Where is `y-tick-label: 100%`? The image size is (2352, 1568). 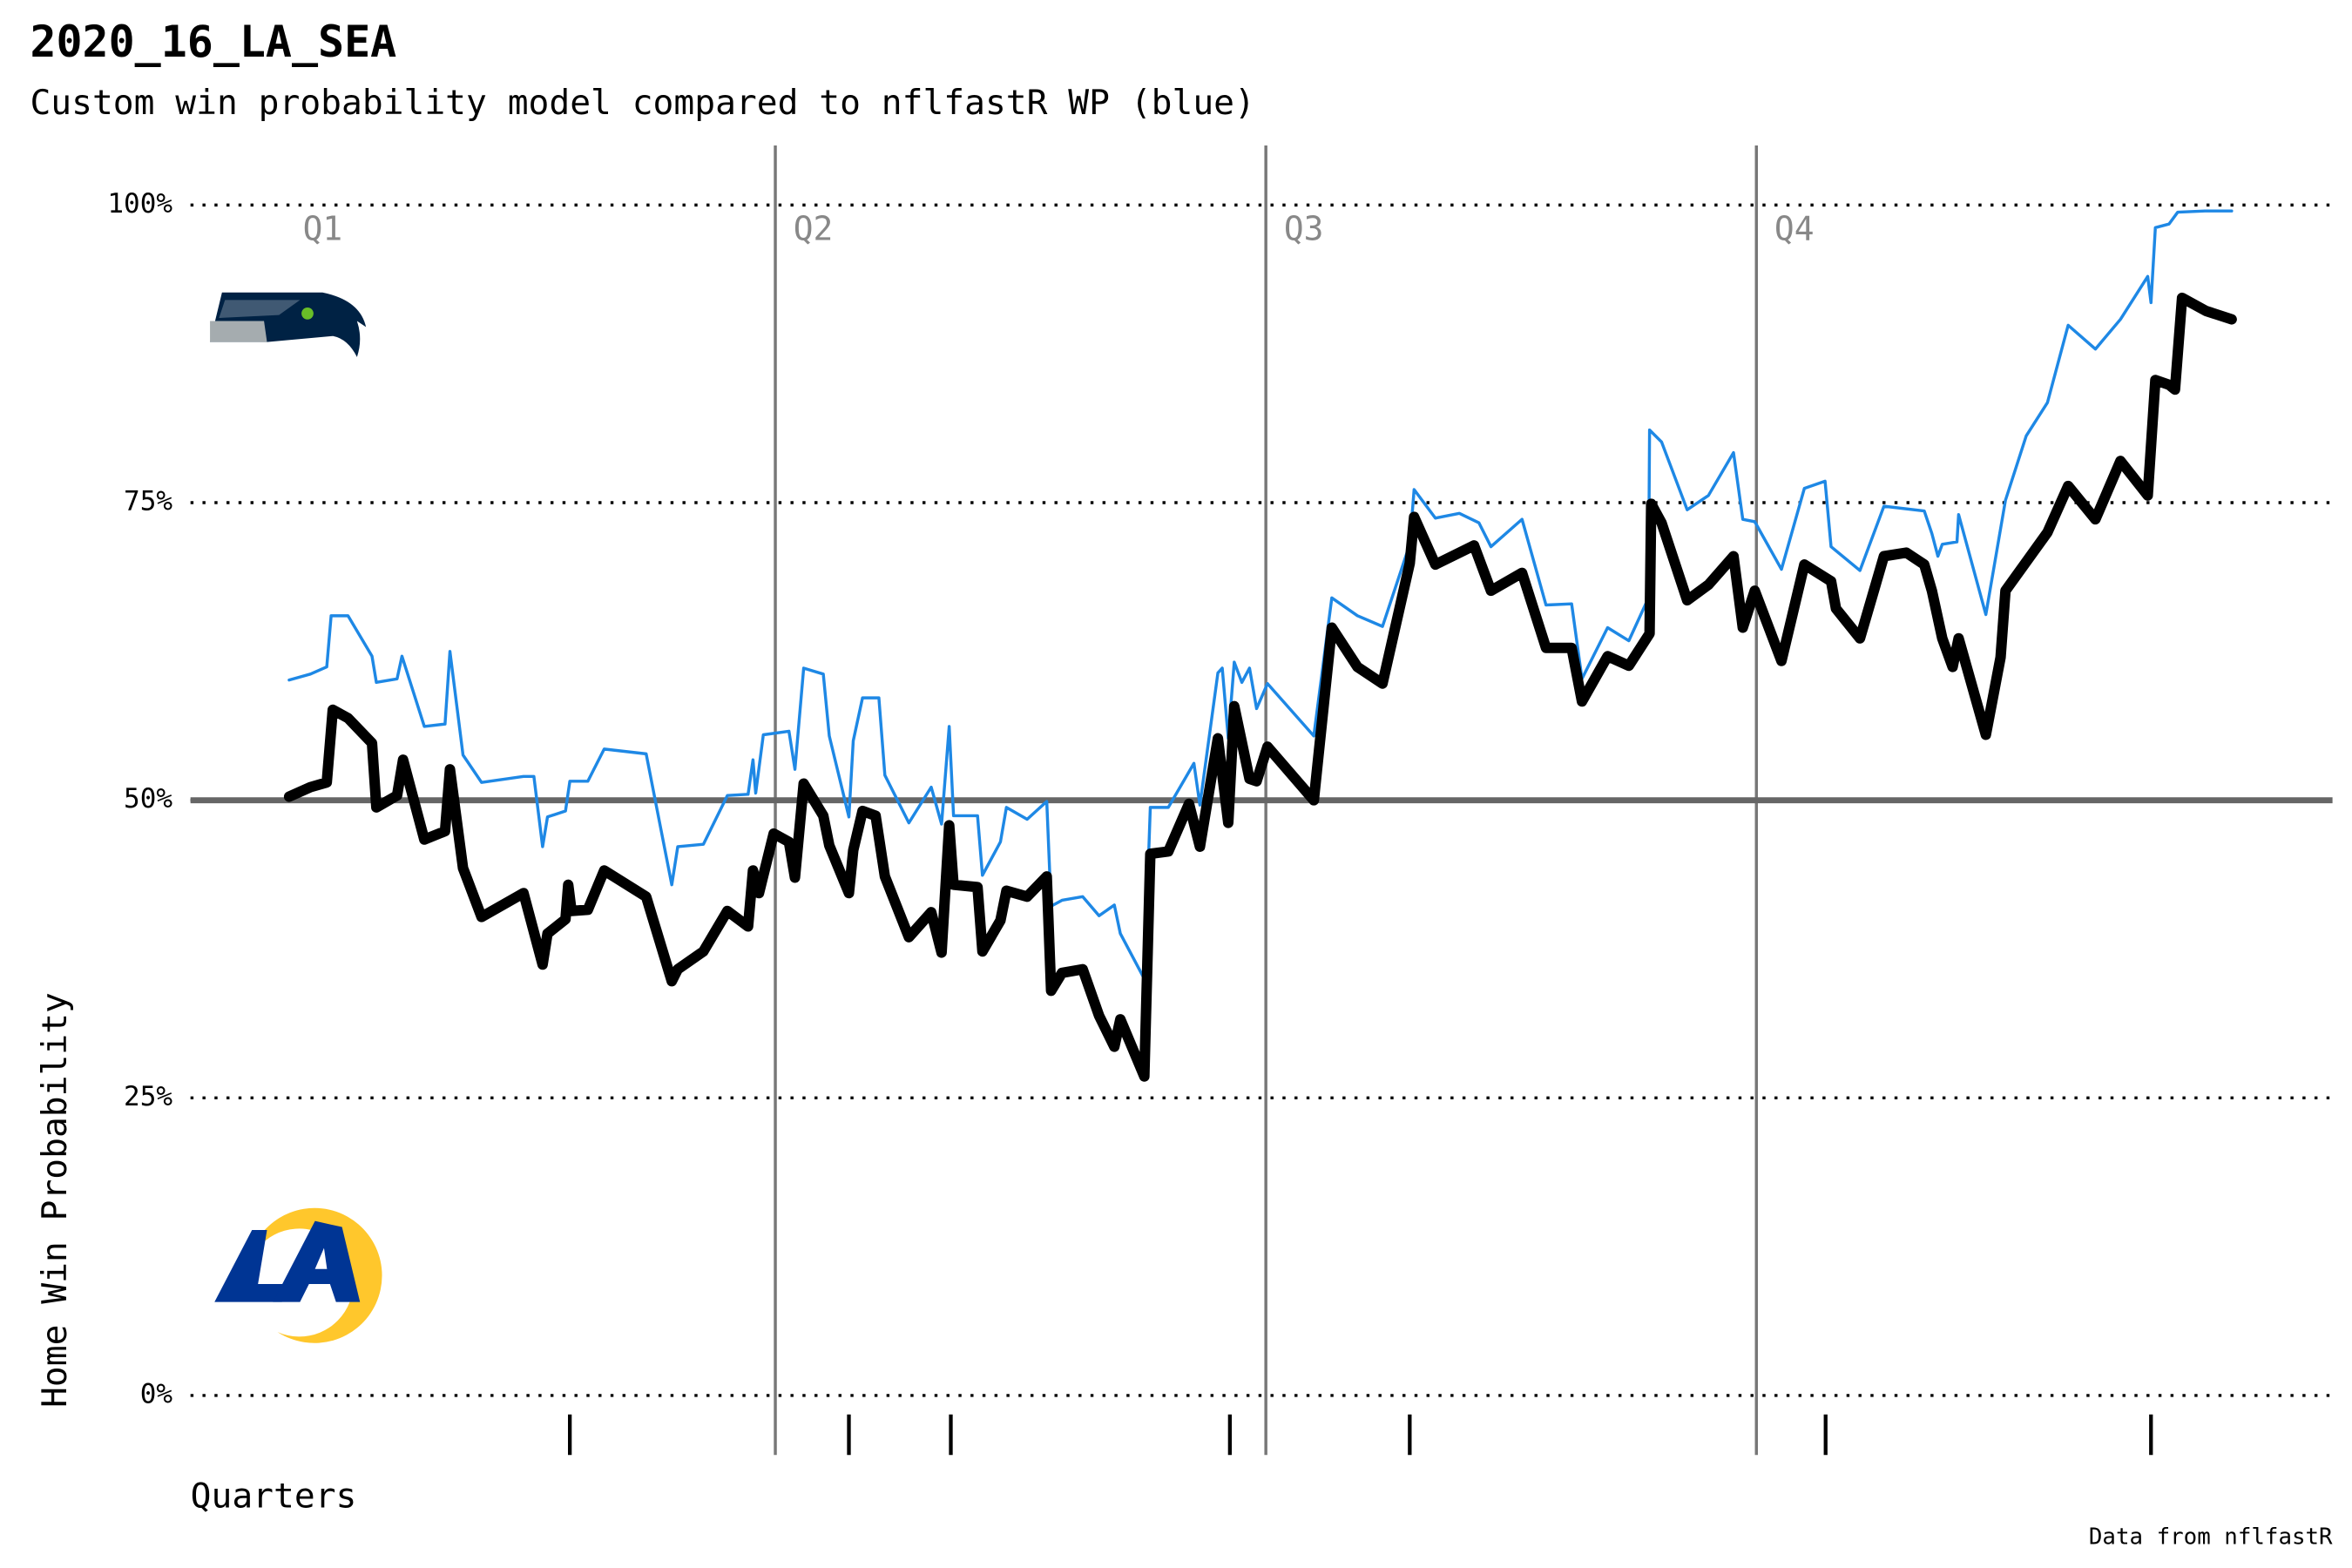
y-tick-label: 100% is located at coordinates (139, 204).